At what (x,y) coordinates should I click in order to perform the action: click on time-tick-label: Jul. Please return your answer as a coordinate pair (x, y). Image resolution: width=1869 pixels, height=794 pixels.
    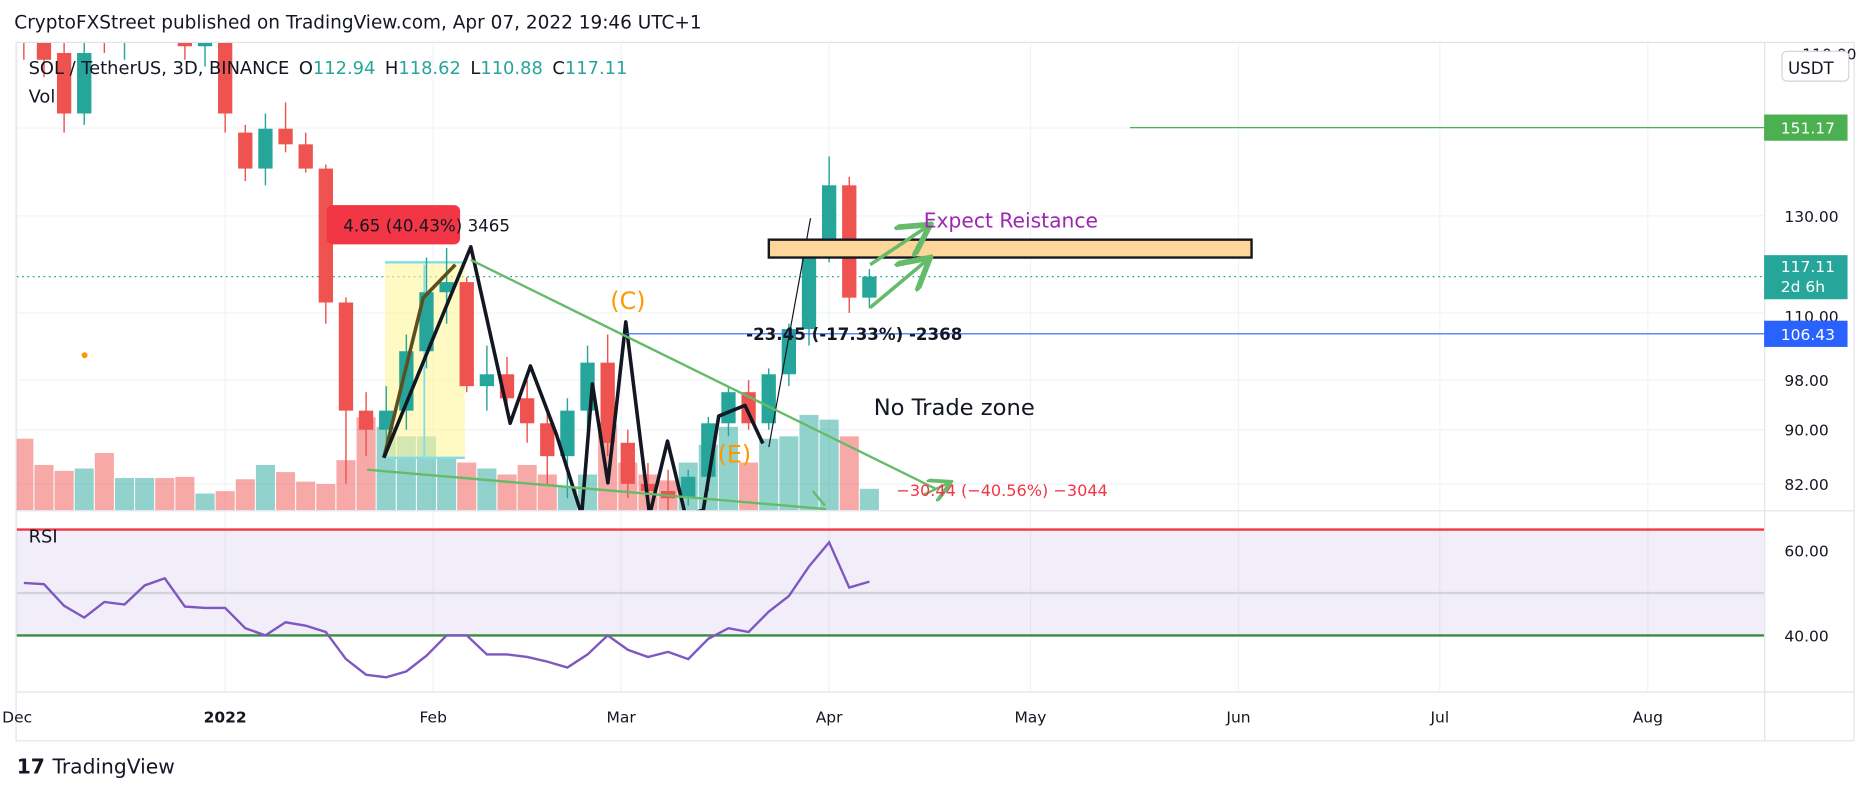
    Looking at the image, I should click on (1439, 717).